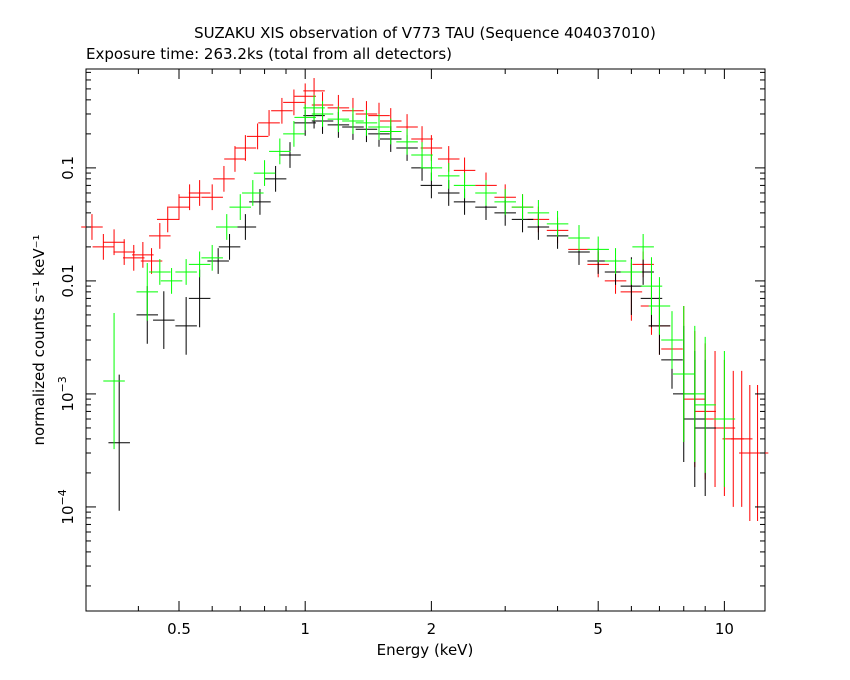  I want to click on x-tick-label: 1, so click(305, 629).